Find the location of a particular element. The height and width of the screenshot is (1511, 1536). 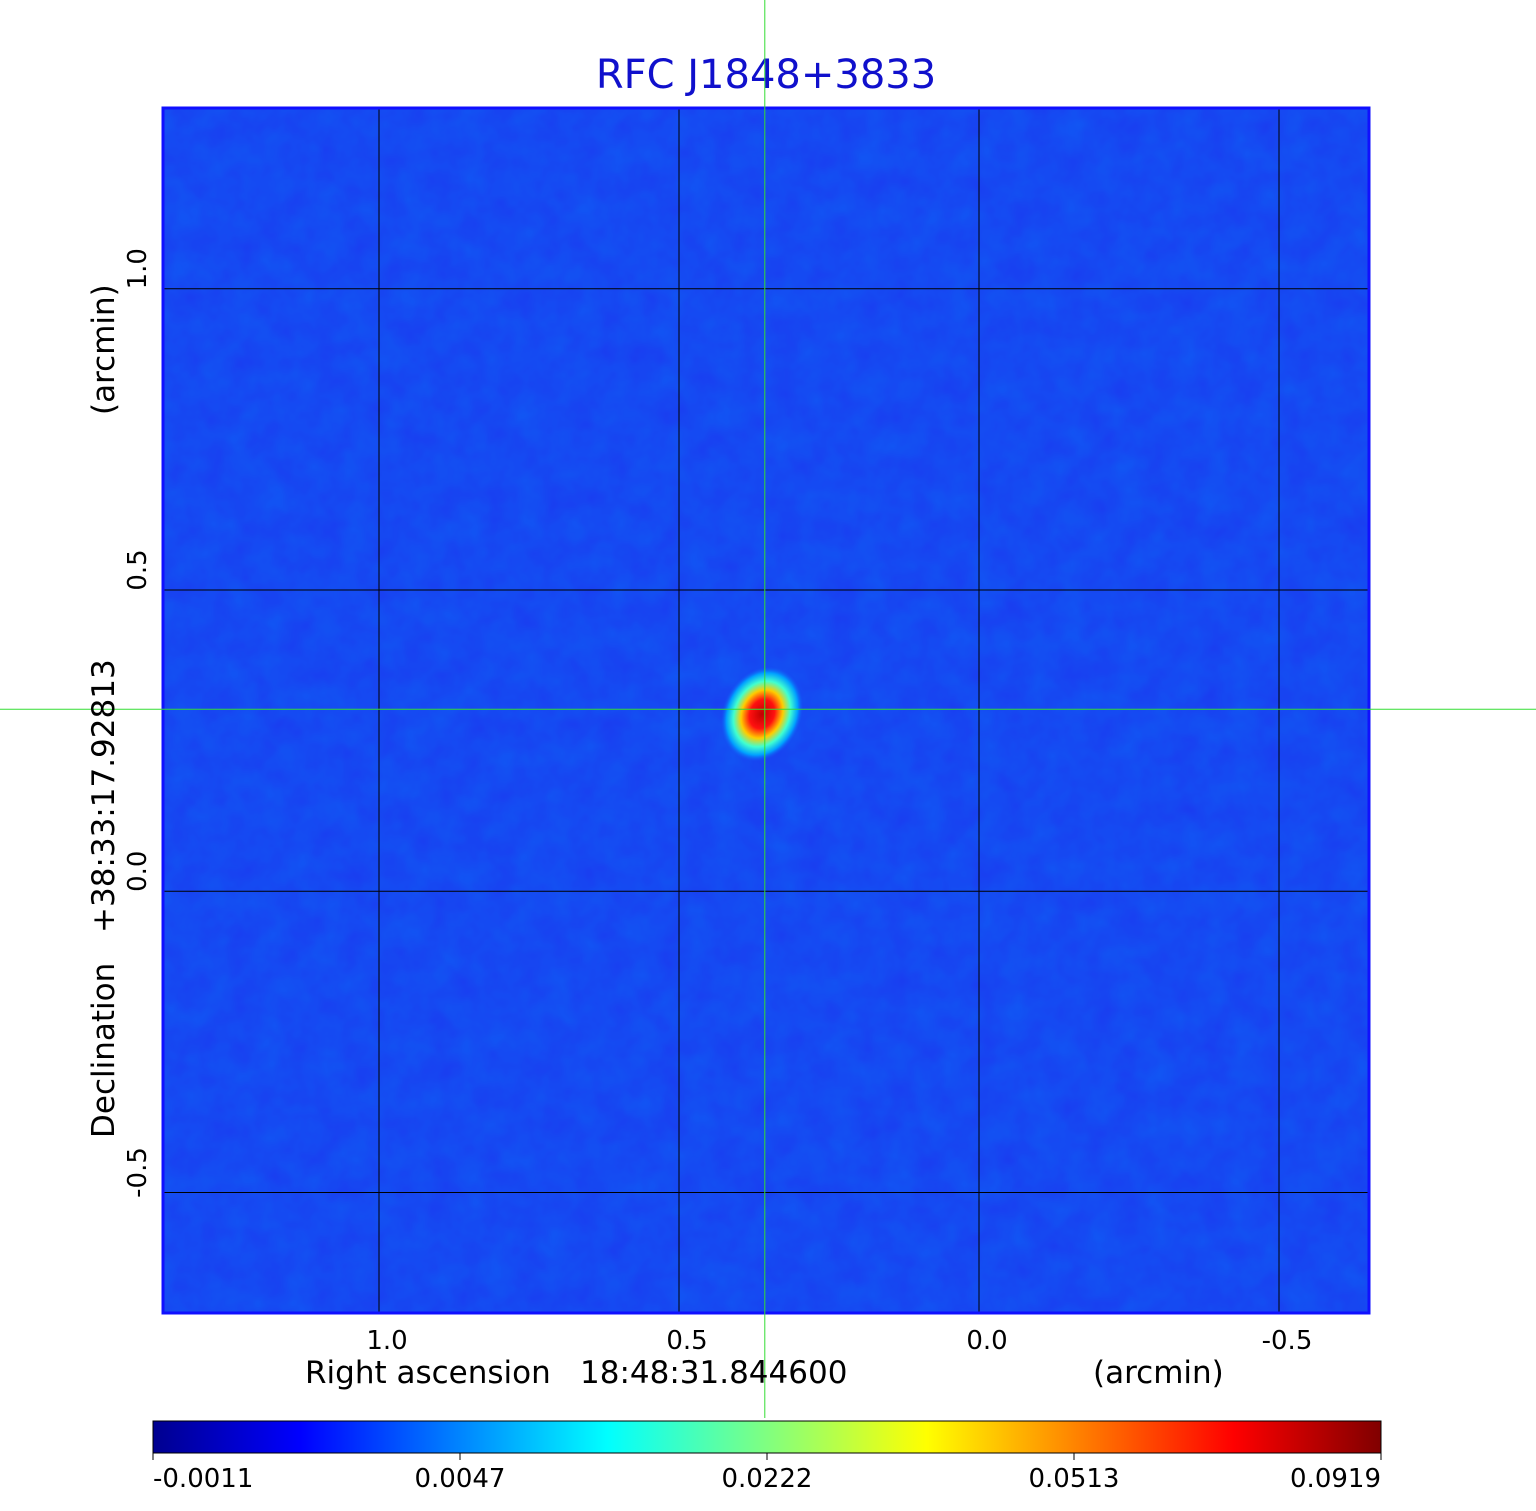

y-axis-unit: (arcmin) is located at coordinates (104, 349).